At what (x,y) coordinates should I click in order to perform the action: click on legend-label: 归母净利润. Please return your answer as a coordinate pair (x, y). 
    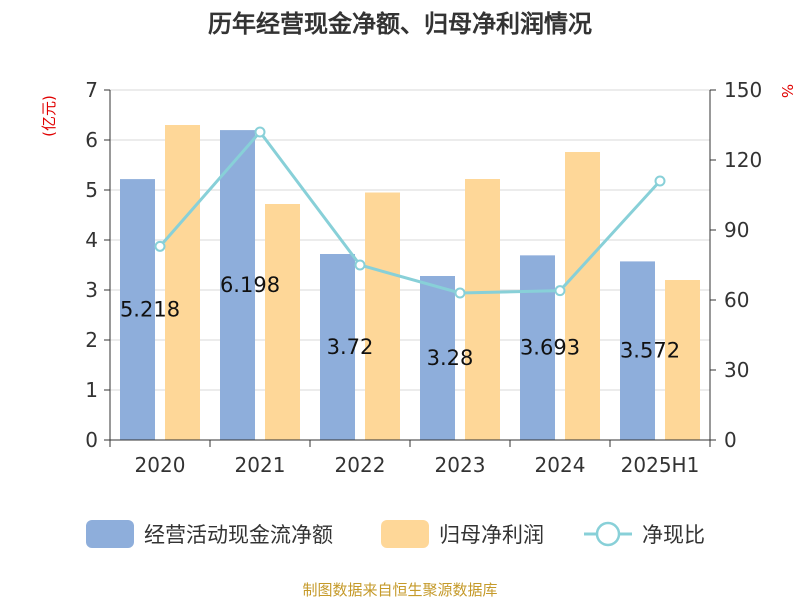
    Looking at the image, I should click on (491, 535).